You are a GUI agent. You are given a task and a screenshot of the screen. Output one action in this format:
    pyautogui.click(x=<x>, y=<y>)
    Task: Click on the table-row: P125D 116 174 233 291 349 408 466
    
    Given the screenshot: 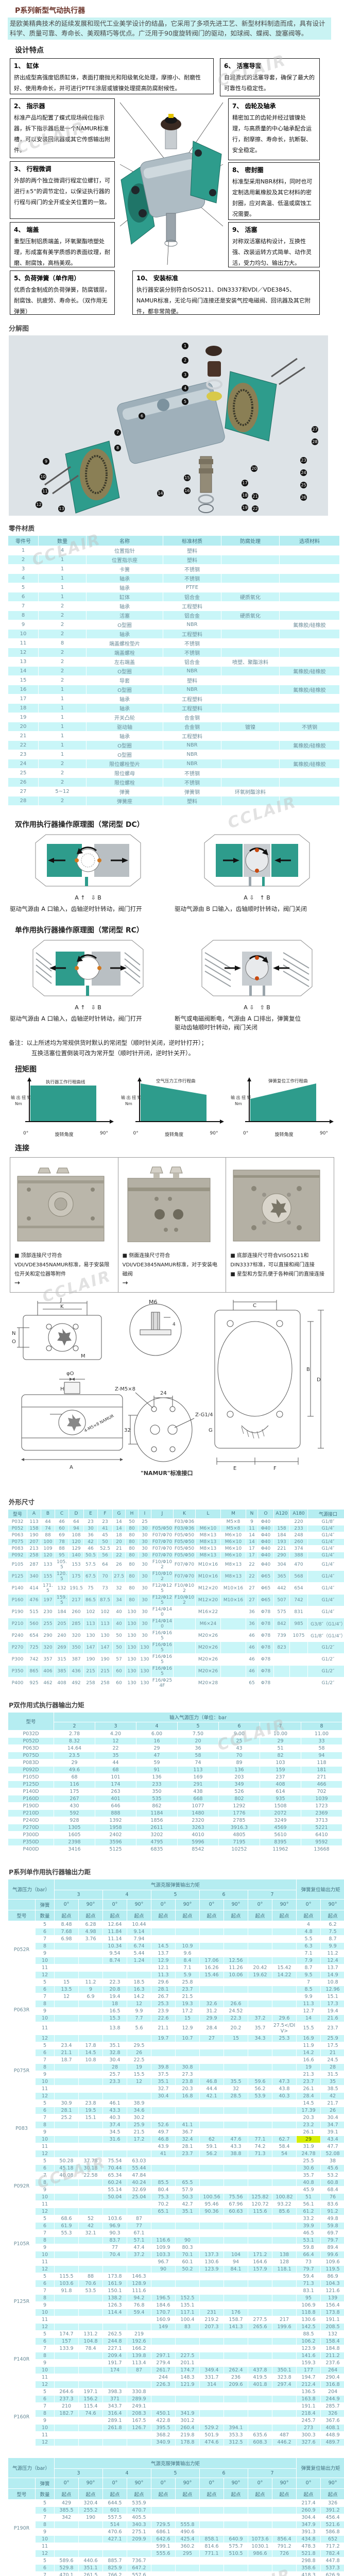 What is the action you would take?
    pyautogui.click(x=175, y=1784)
    